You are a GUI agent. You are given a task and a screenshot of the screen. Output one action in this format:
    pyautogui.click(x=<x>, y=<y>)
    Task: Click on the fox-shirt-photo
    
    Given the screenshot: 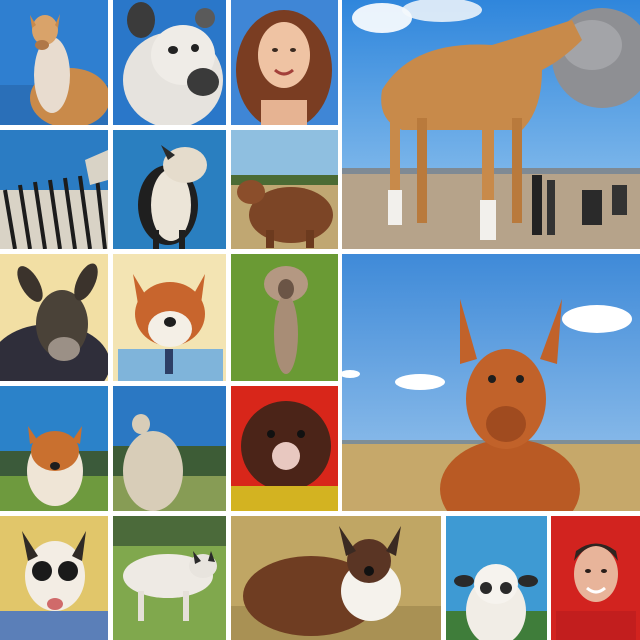 What is the action you would take?
    pyautogui.click(x=169, y=317)
    